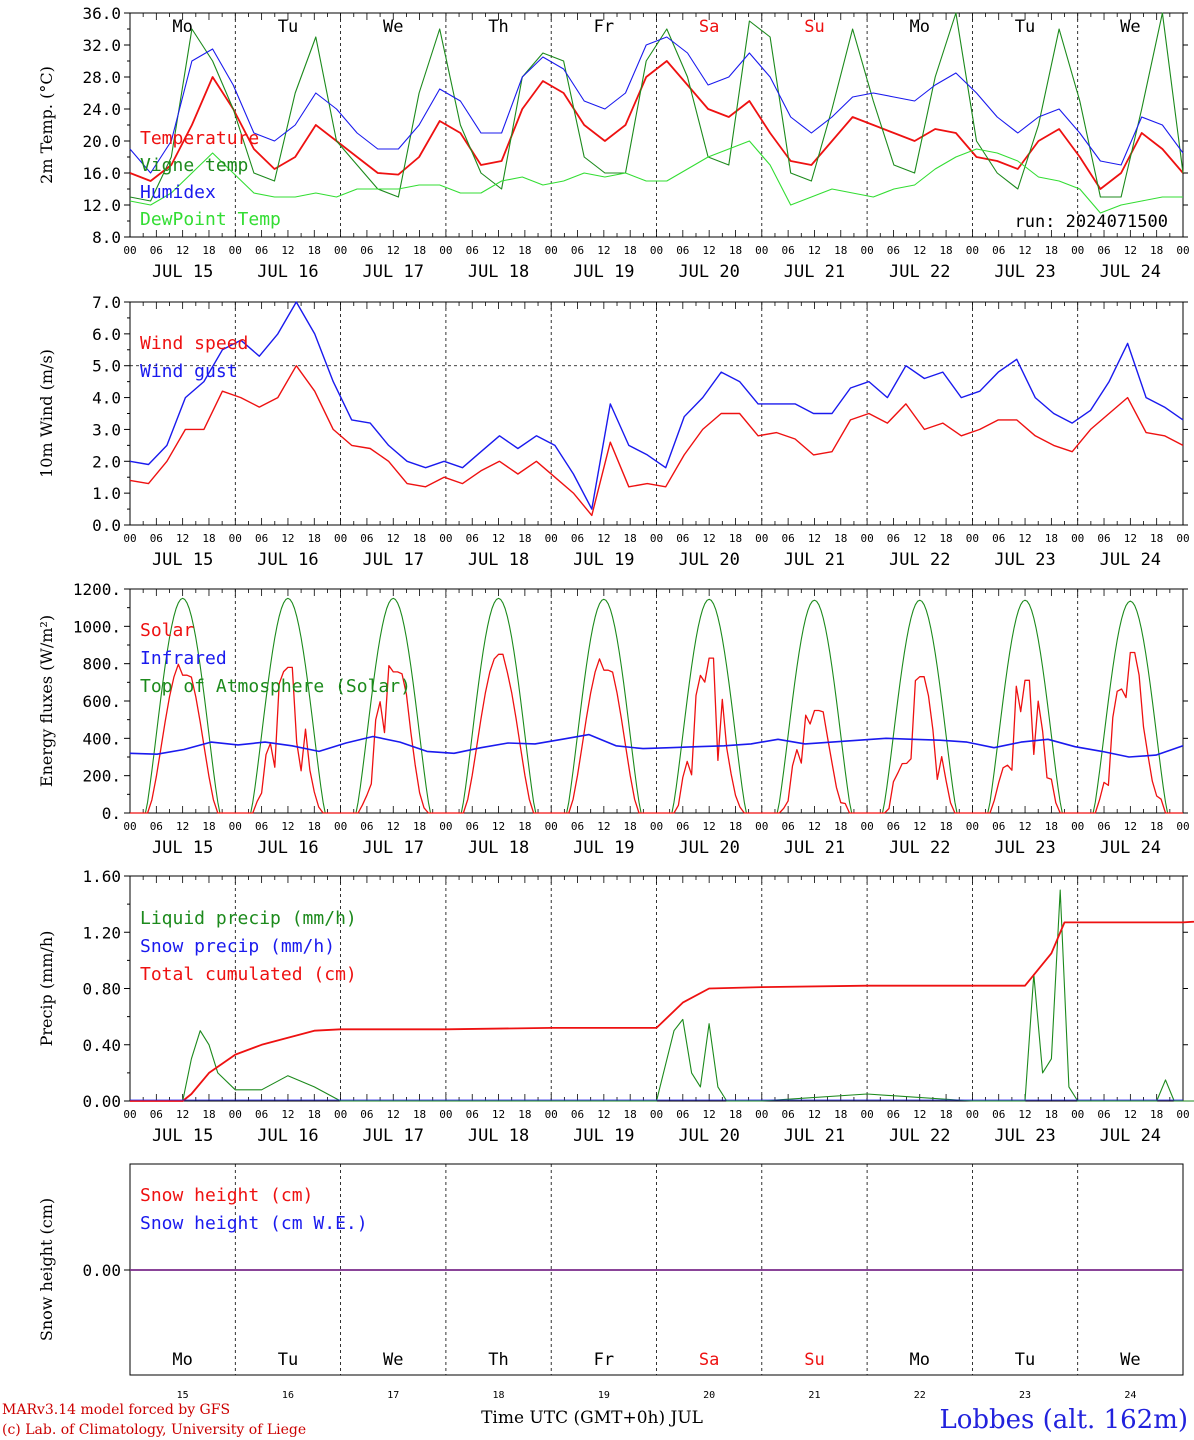 Image resolution: width=1194 pixels, height=1440 pixels. What do you see at coordinates (1025, 1395) in the screenshot?
I see `day-number: 23` at bounding box center [1025, 1395].